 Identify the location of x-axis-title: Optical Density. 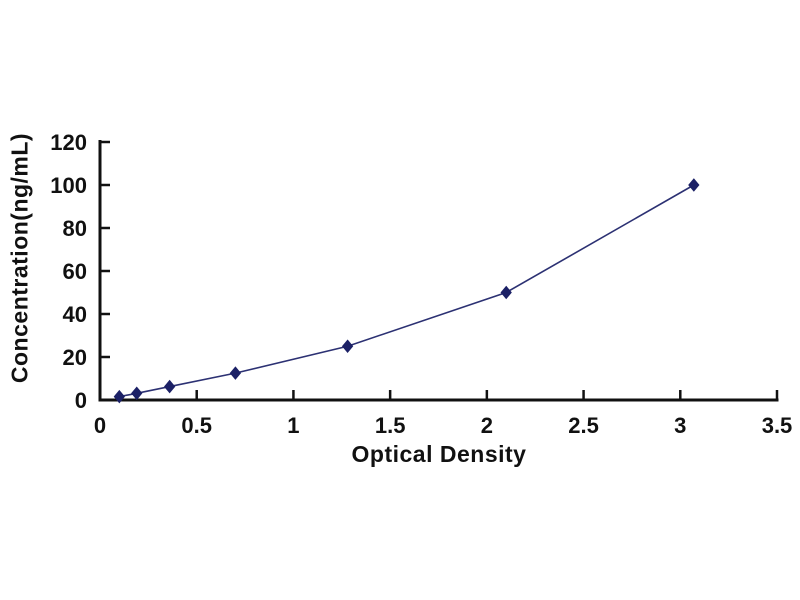
(439, 454).